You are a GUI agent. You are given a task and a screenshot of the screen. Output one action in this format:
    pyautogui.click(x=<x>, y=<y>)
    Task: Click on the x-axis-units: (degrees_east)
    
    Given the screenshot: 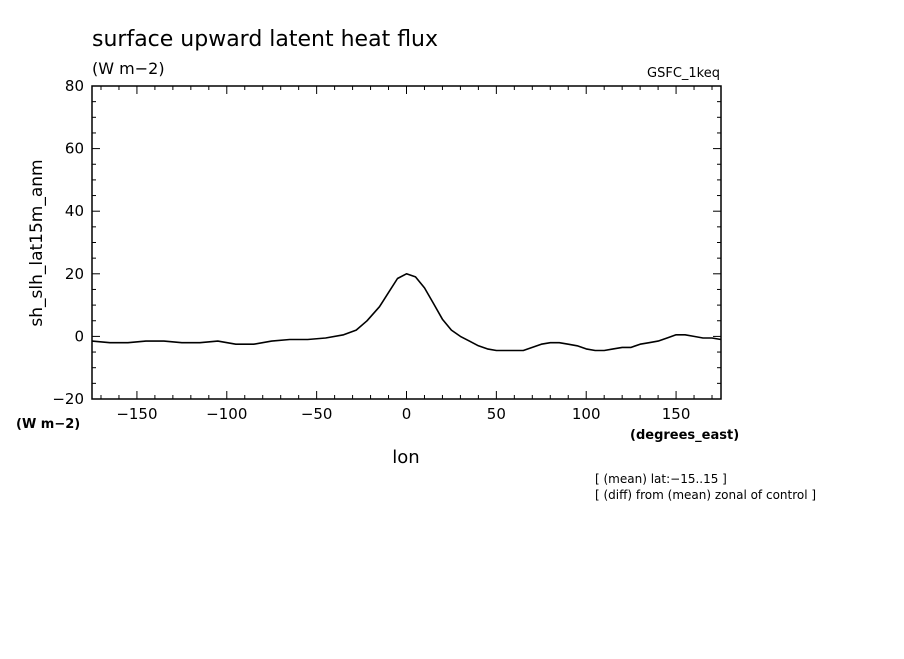 What is the action you would take?
    pyautogui.click(x=684, y=435)
    